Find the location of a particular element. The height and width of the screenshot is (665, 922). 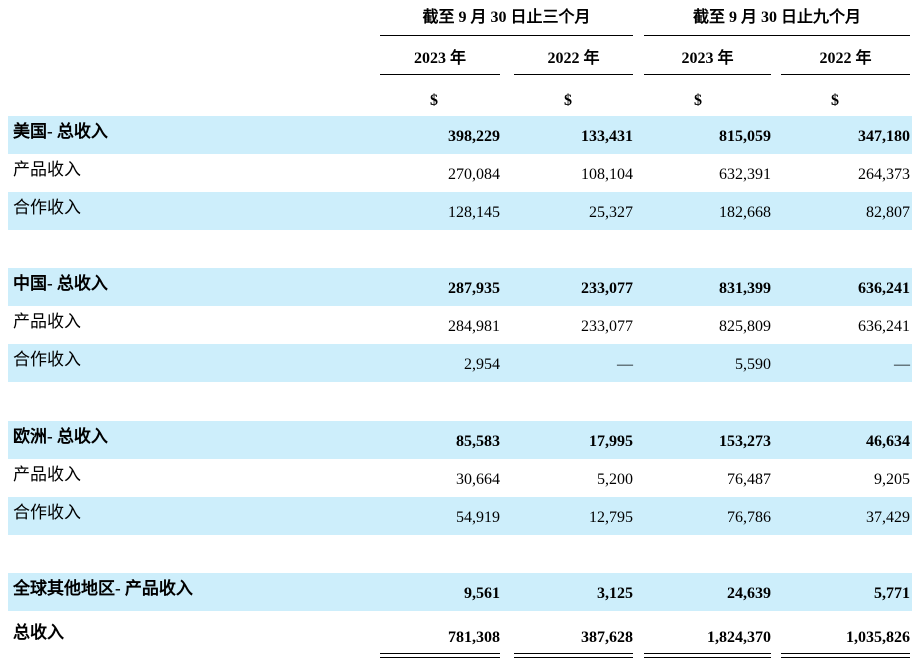

cell-value: 831,399 is located at coordinates (745, 288).